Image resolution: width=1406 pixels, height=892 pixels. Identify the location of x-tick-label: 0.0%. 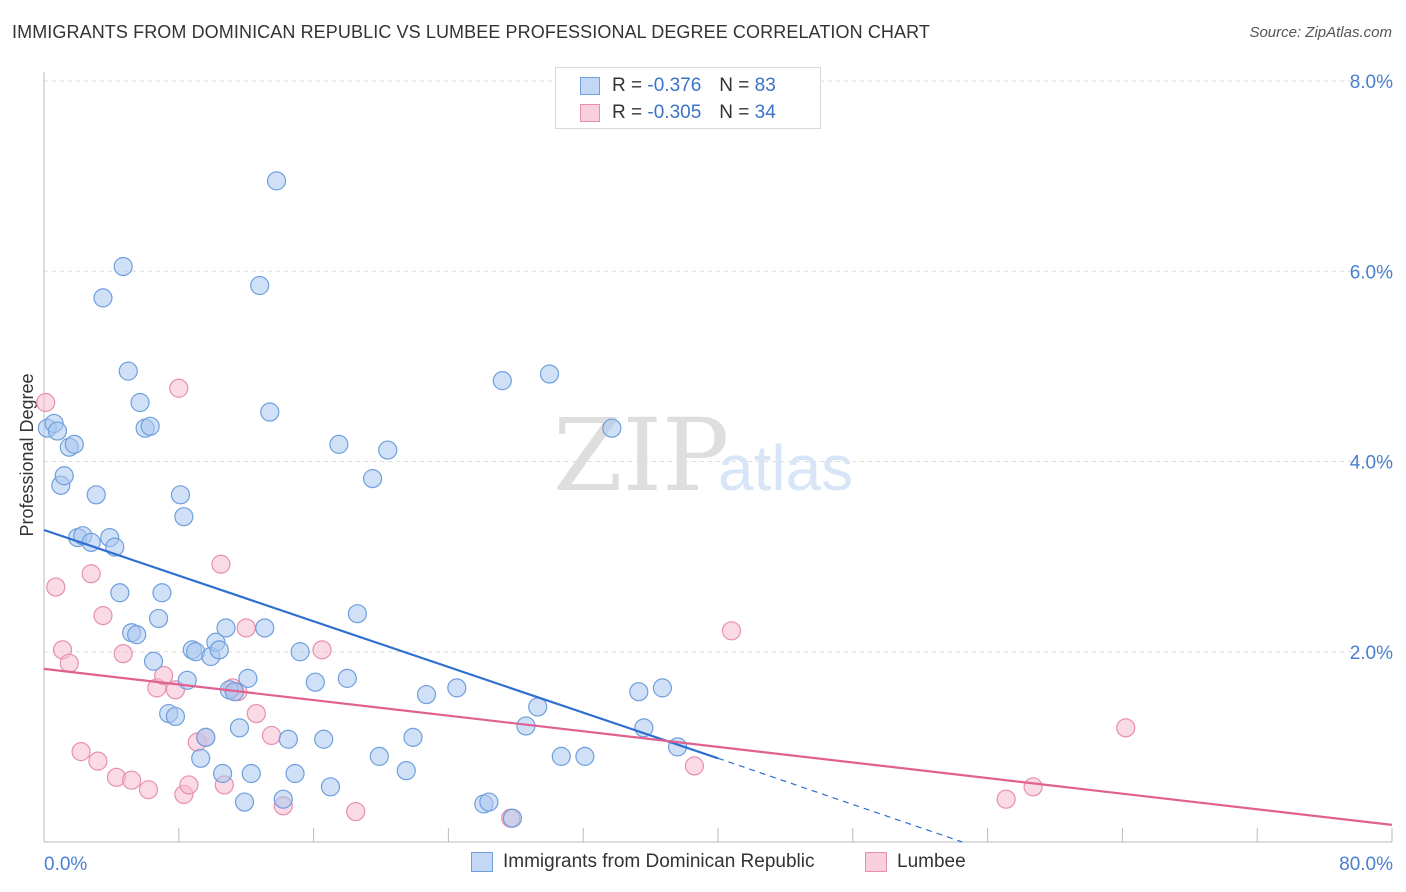
(65, 864).